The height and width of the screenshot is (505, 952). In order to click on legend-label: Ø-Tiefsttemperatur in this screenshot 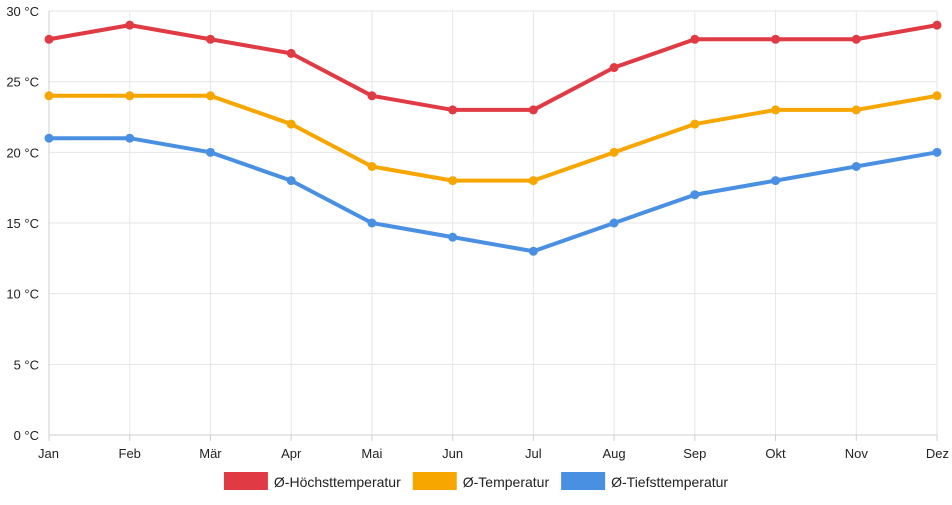, I will do `click(669, 482)`.